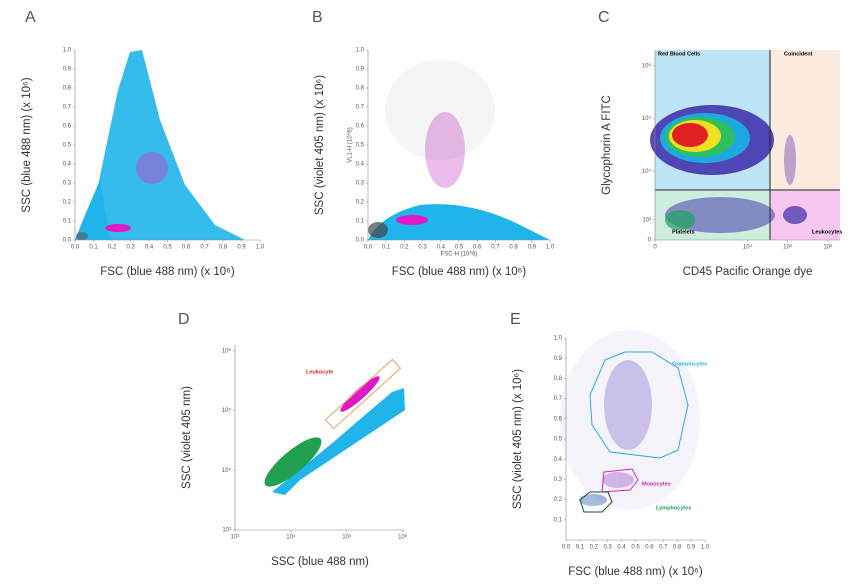 The image size is (858, 588). What do you see at coordinates (679, 54) in the screenshot?
I see `gate-label: Red Blood Cells` at bounding box center [679, 54].